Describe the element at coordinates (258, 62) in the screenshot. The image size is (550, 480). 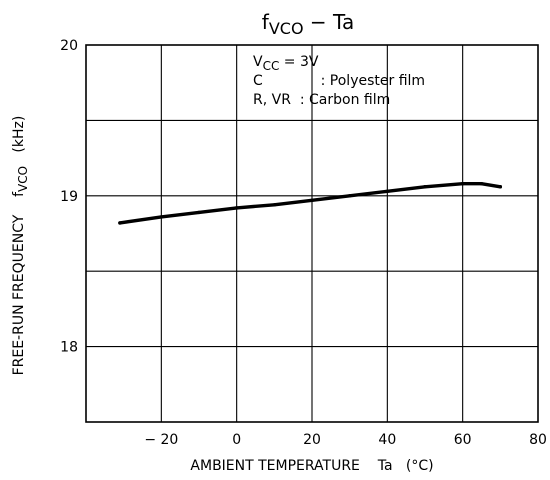
I see `condition-vcc-main: V` at that location.